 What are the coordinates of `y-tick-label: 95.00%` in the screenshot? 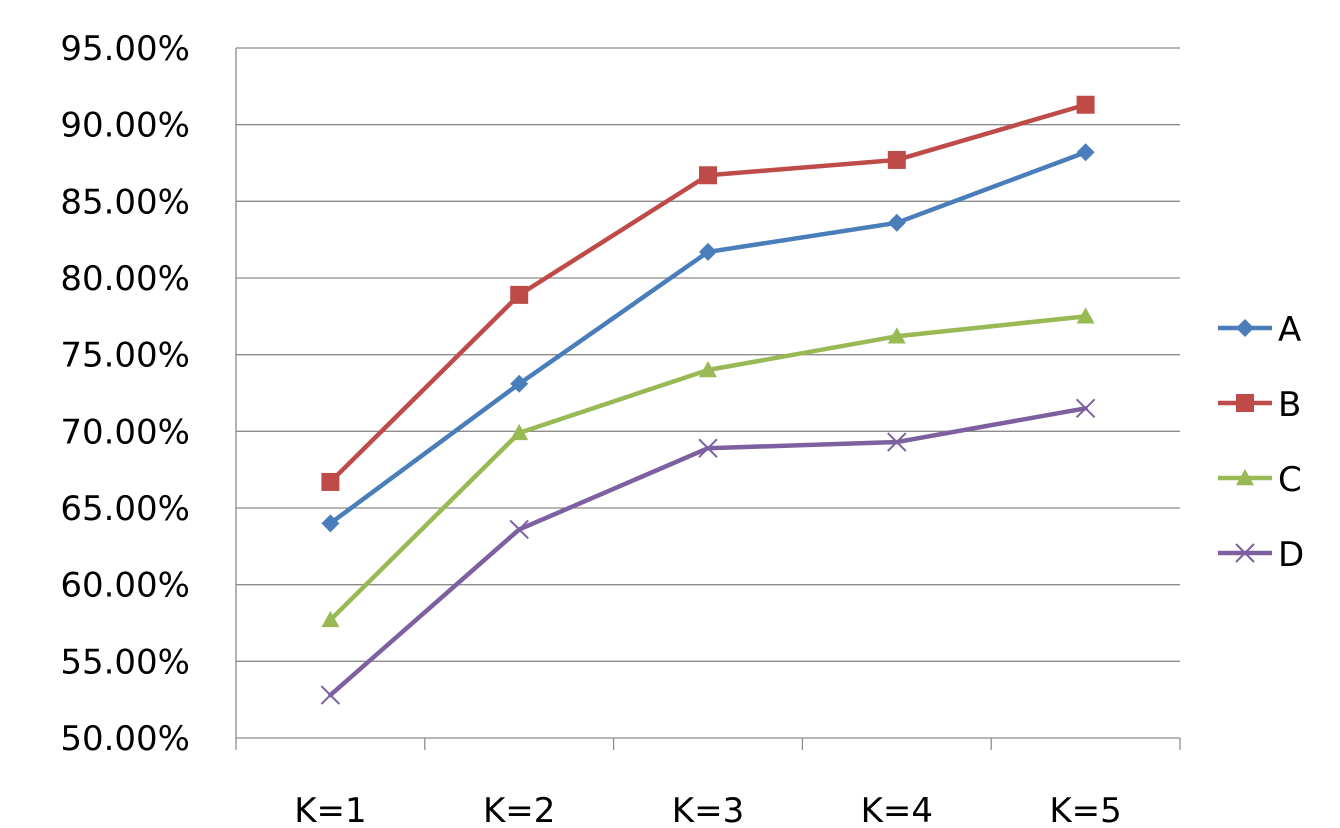 It's located at (125, 49).